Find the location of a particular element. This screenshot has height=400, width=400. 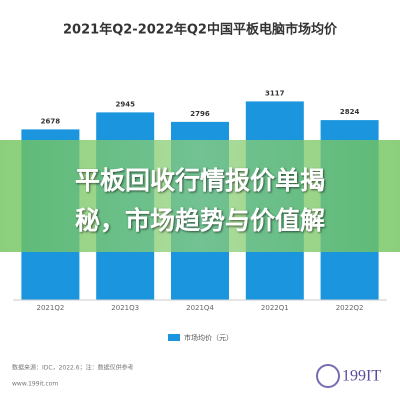

value-label: 2945 is located at coordinates (125, 104).